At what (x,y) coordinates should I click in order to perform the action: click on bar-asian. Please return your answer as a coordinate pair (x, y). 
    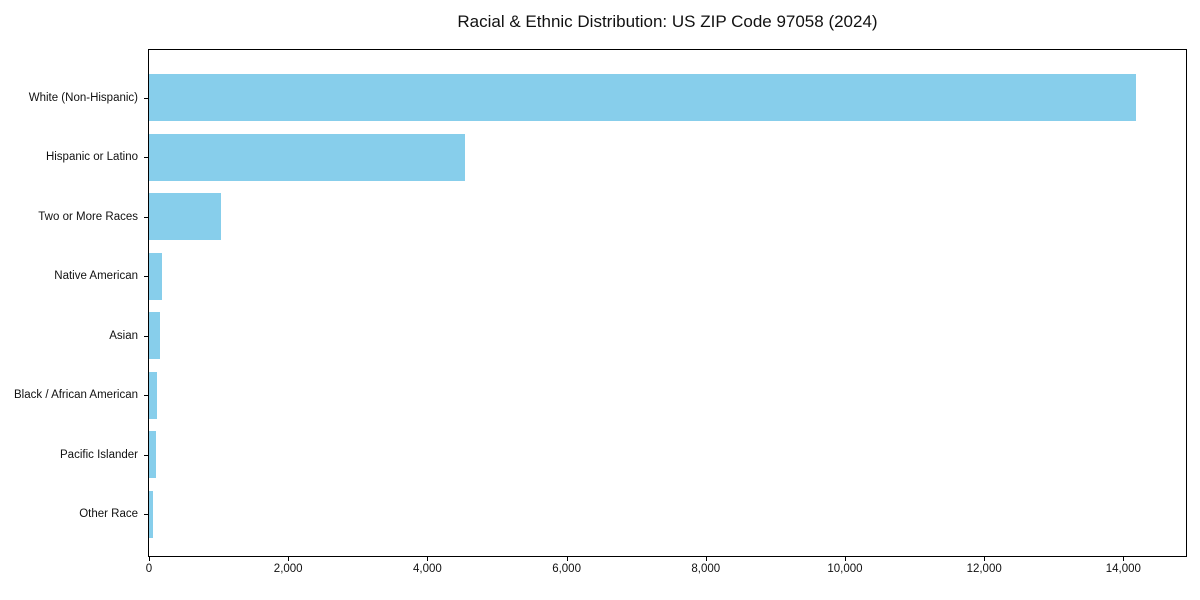
    Looking at the image, I should click on (154, 336).